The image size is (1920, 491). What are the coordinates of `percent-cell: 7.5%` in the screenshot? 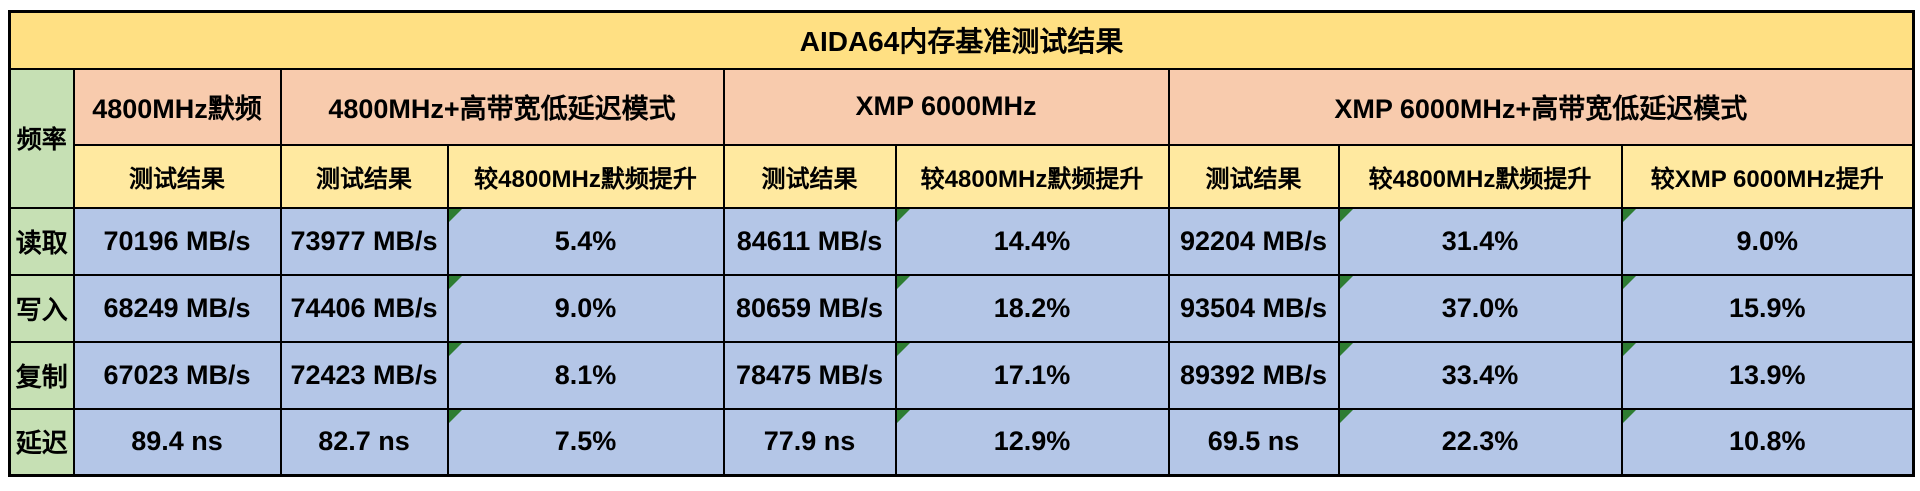 It's located at (585, 442).